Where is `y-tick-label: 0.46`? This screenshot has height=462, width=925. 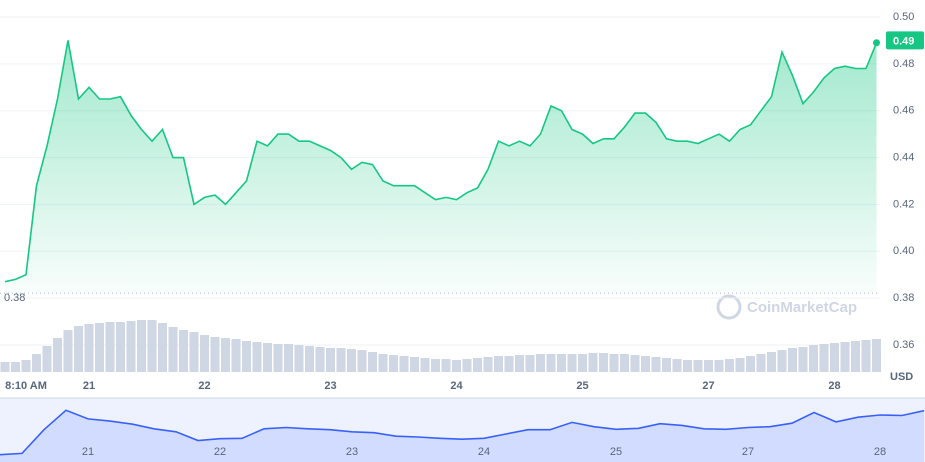
y-tick-label: 0.46 is located at coordinates (903, 111).